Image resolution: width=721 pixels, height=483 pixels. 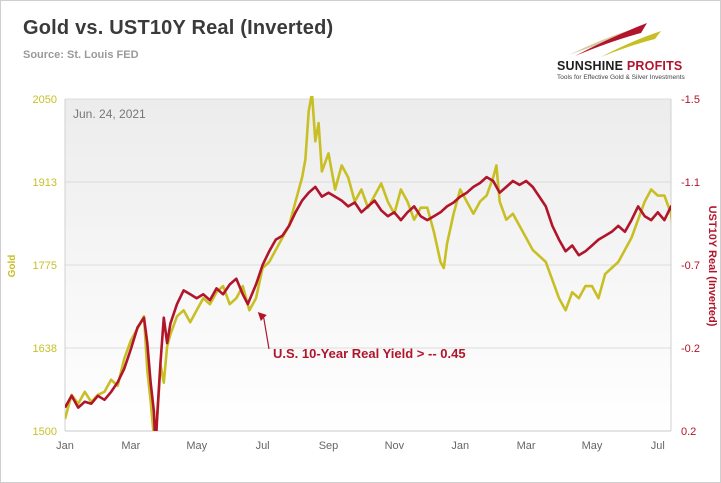 I want to click on annotation-arrow-line, so click(x=266, y=333).